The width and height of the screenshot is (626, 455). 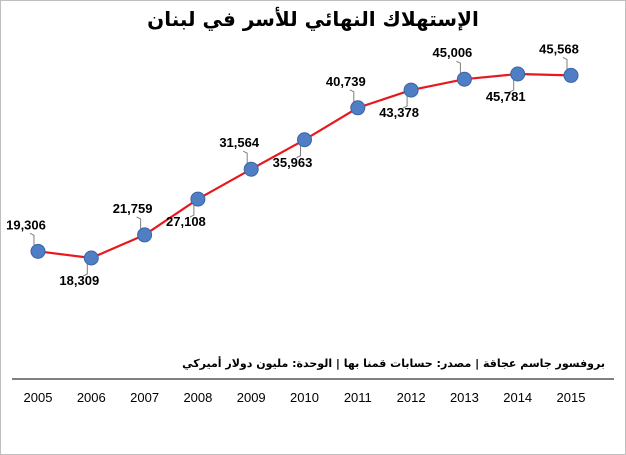 What do you see at coordinates (186, 221) in the screenshot?
I see `data-label: 27,108` at bounding box center [186, 221].